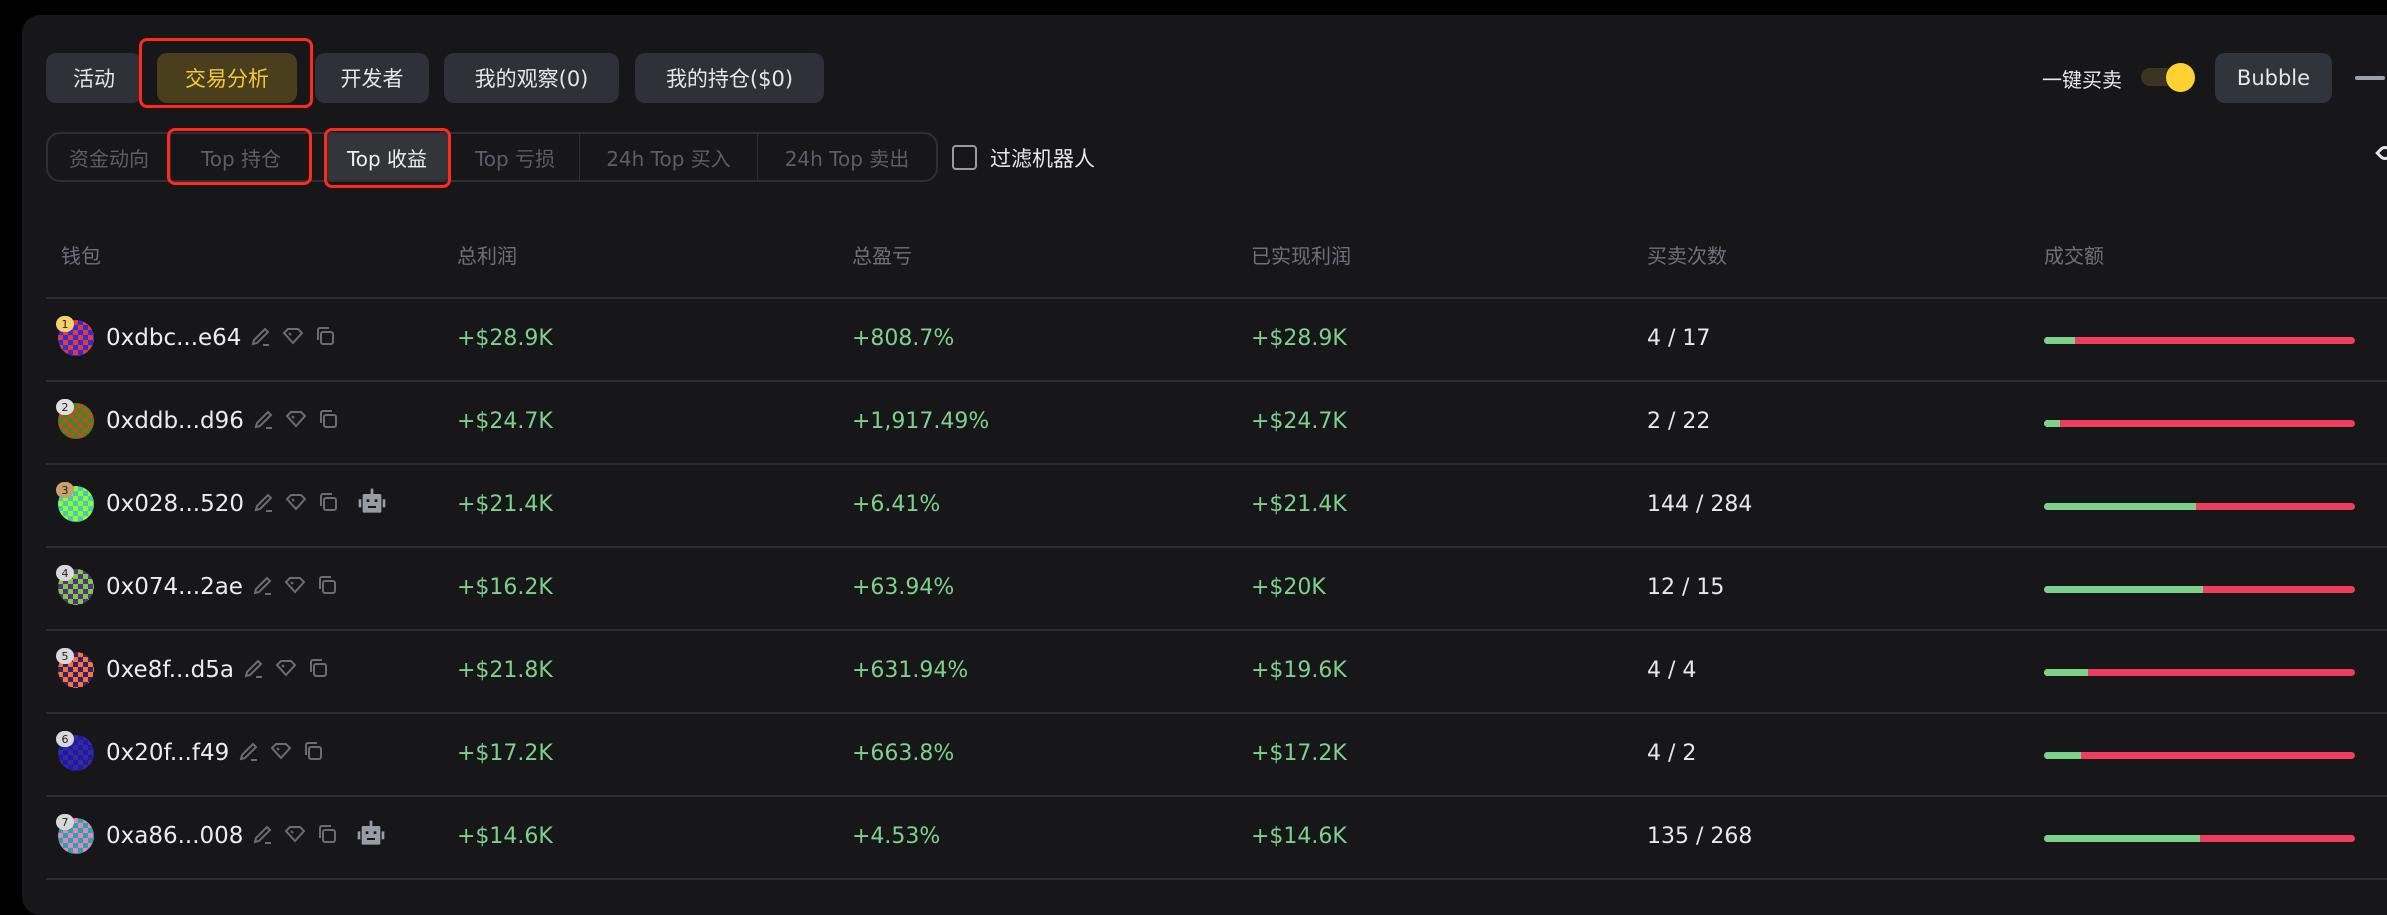  Describe the element at coordinates (387, 157) in the screenshot. I see `subtab-top-profit: Top 收益` at that location.